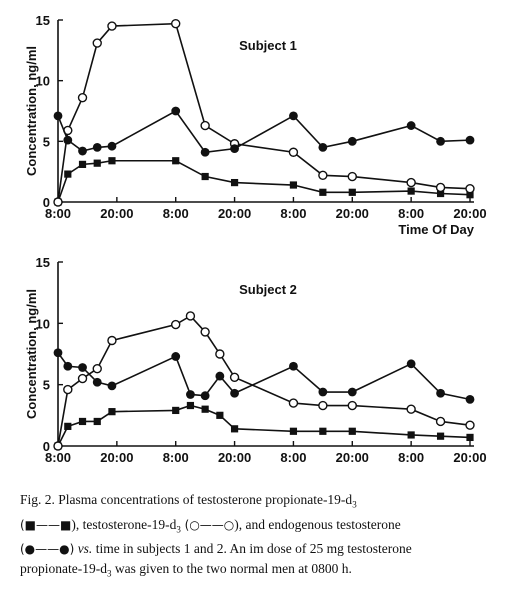 This screenshot has height=597, width=511. I want to click on legend-filled-square: (■——■, so click(46, 524).